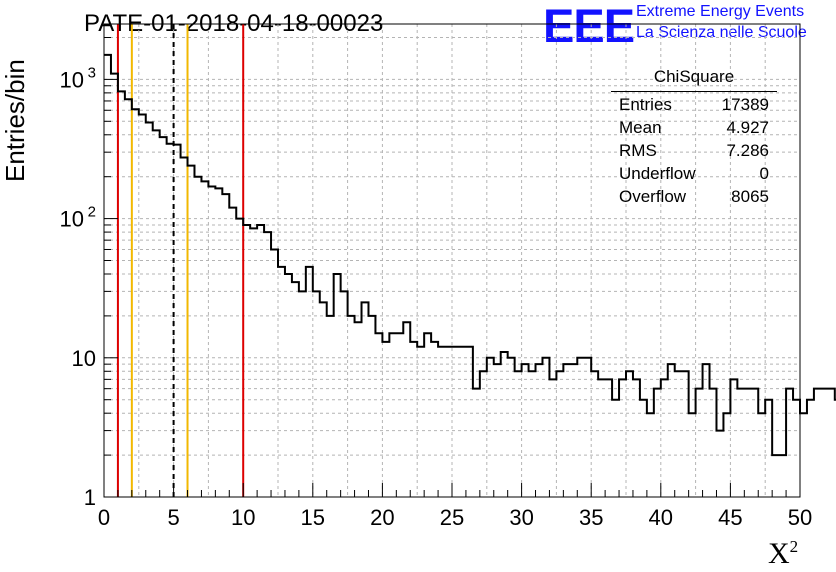  What do you see at coordinates (313, 517) in the screenshot?
I see `x-tick-label: 15` at bounding box center [313, 517].